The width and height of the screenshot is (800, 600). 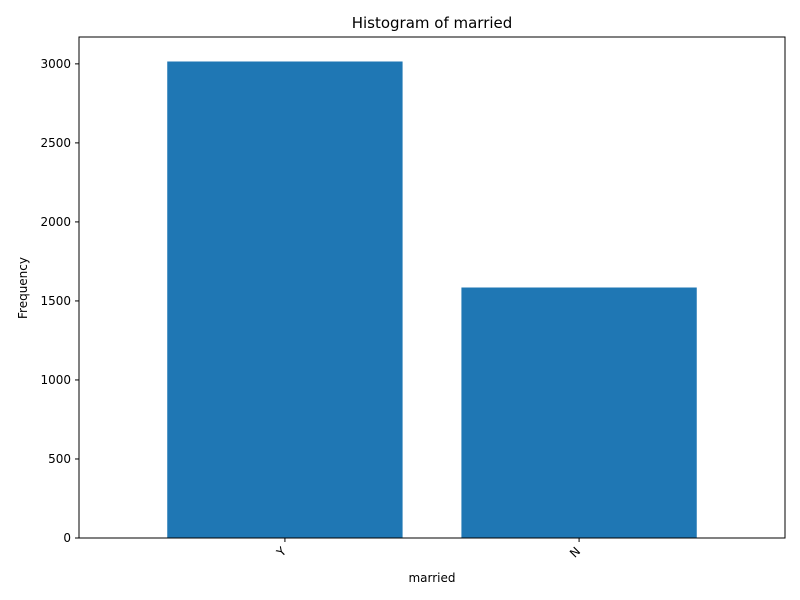 What do you see at coordinates (23, 288) in the screenshot?
I see `y-axis-label: Frequency` at bounding box center [23, 288].